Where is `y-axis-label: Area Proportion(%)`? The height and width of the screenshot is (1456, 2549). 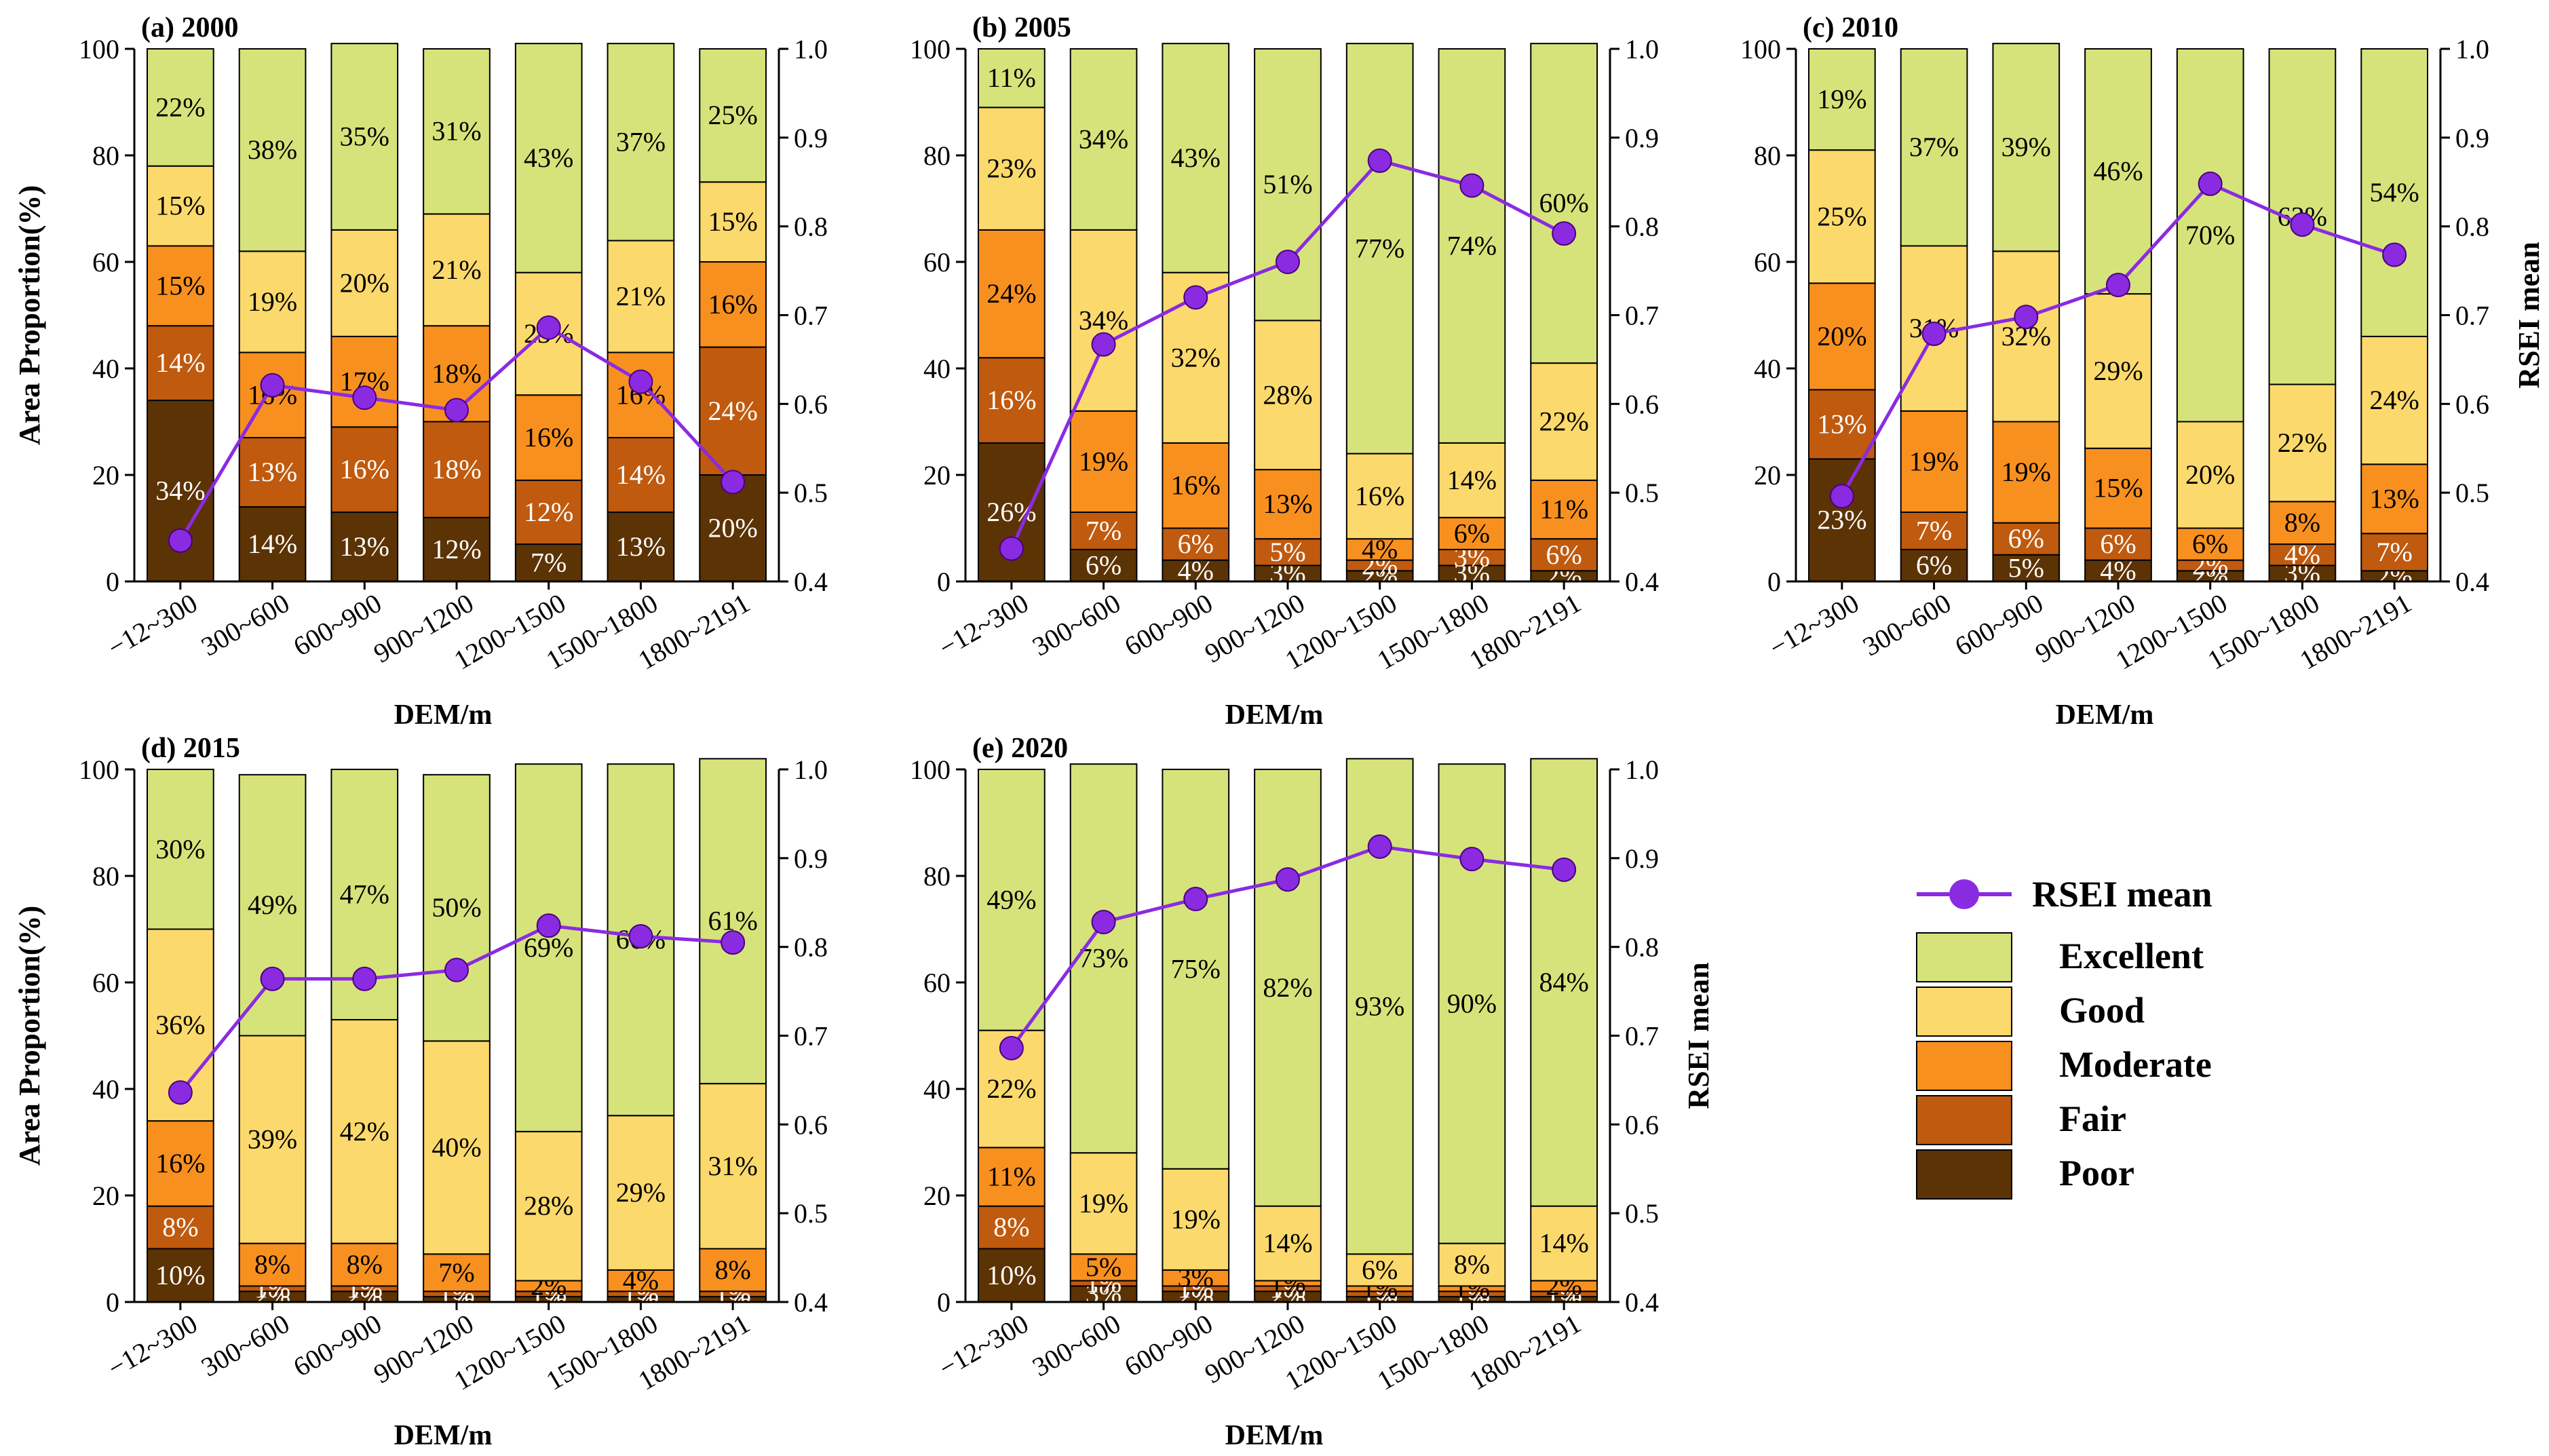
y-axis-label: Area Proportion(%) is located at coordinates (30, 315).